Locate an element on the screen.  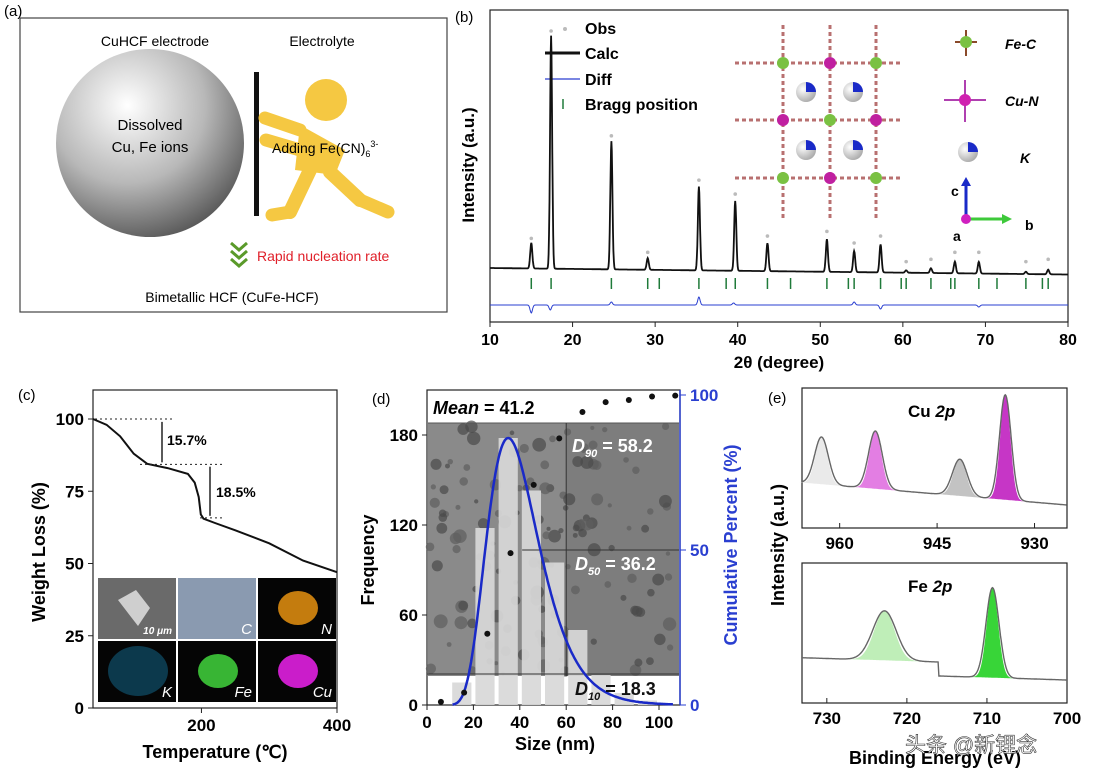
legend-cu-n: Cu-N is located at coordinates (1022, 101).